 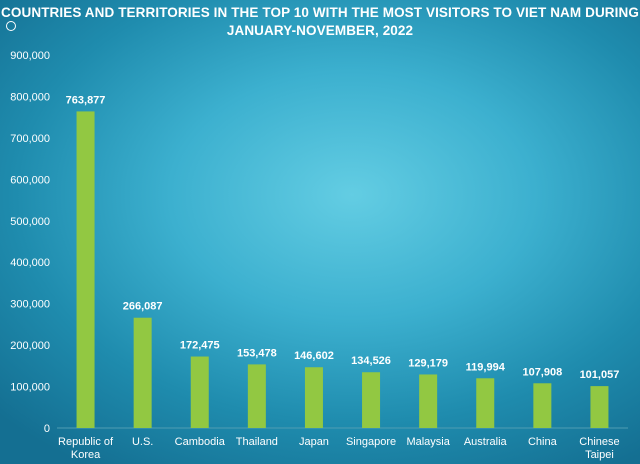 I want to click on y-tick-label: 300,000, so click(x=30, y=305).